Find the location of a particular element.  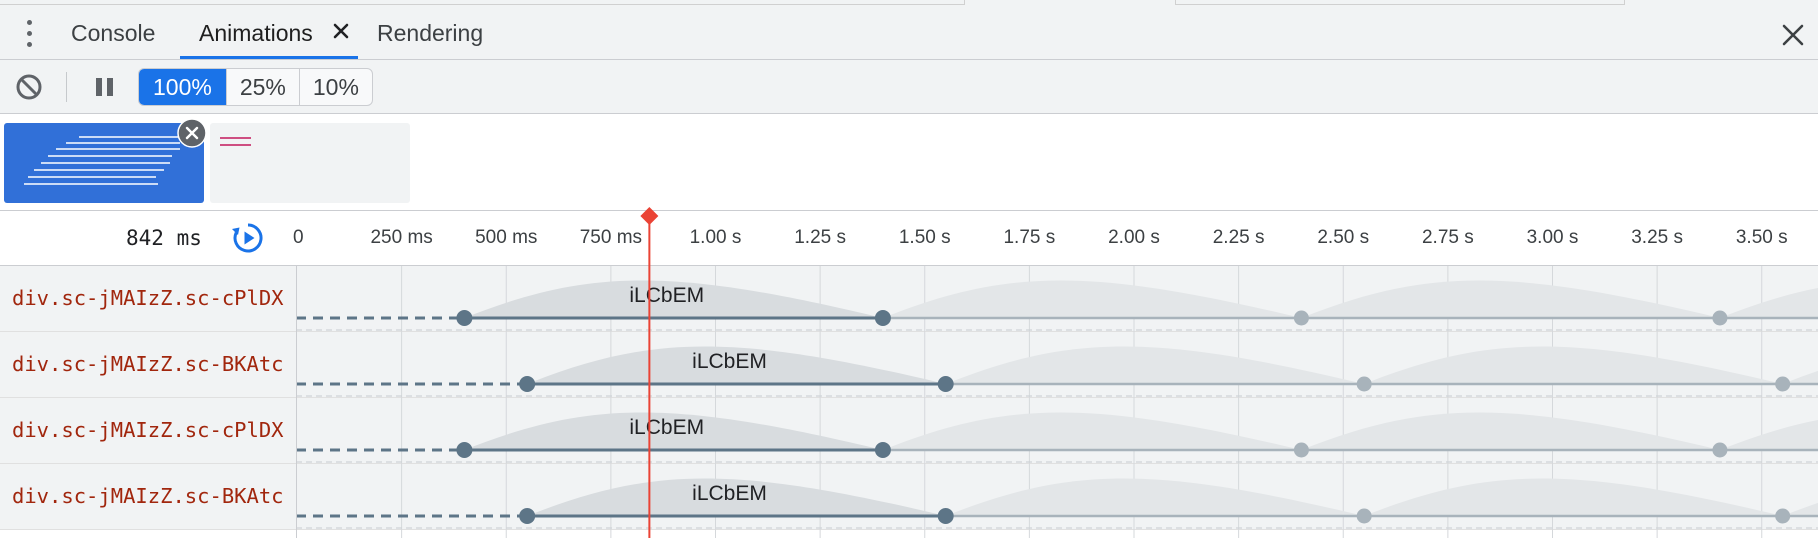

top-strip is located at coordinates (909, 3).